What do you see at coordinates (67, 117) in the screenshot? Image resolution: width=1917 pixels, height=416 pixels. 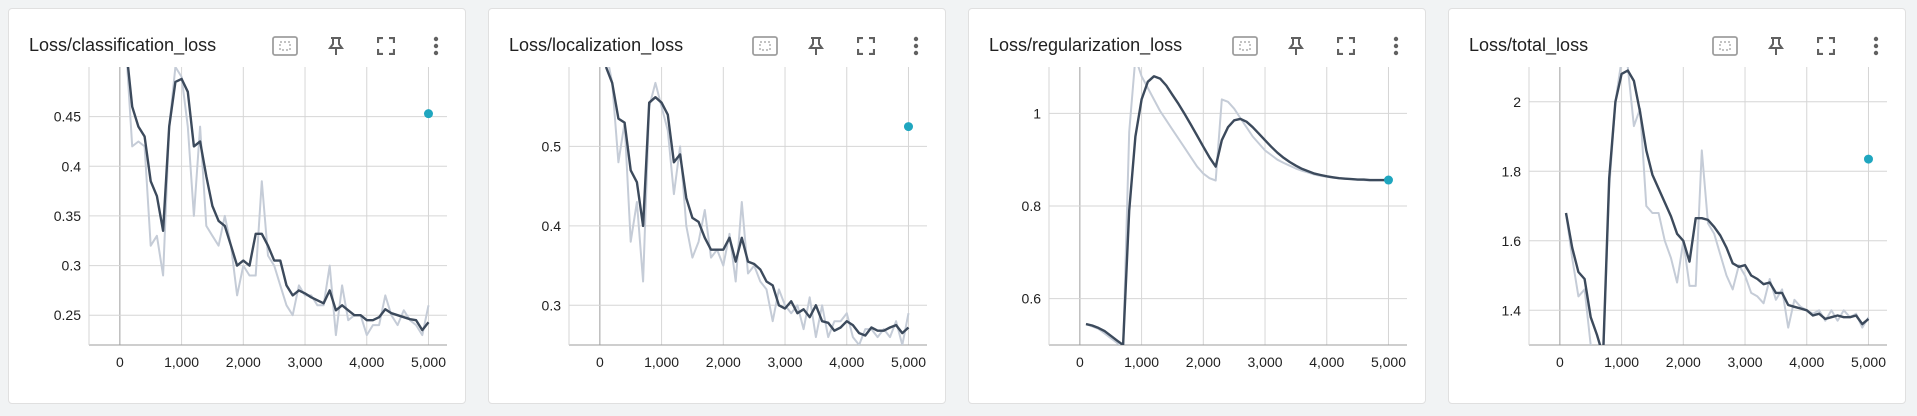 I see `y-tick-label: 0.45` at bounding box center [67, 117].